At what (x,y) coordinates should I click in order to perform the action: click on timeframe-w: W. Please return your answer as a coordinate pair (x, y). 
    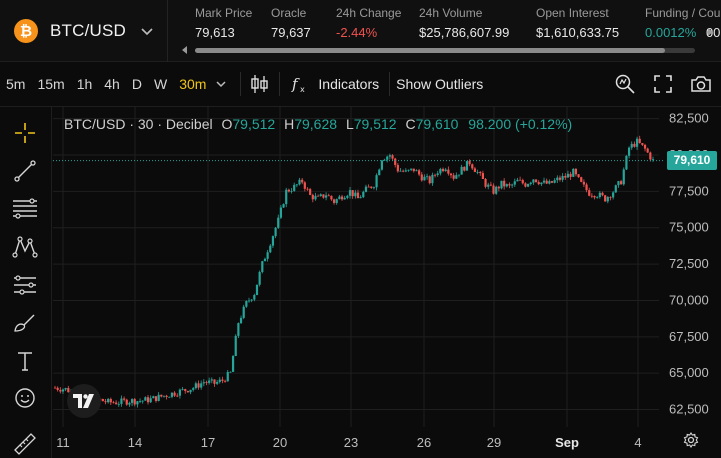
    Looking at the image, I should click on (160, 84).